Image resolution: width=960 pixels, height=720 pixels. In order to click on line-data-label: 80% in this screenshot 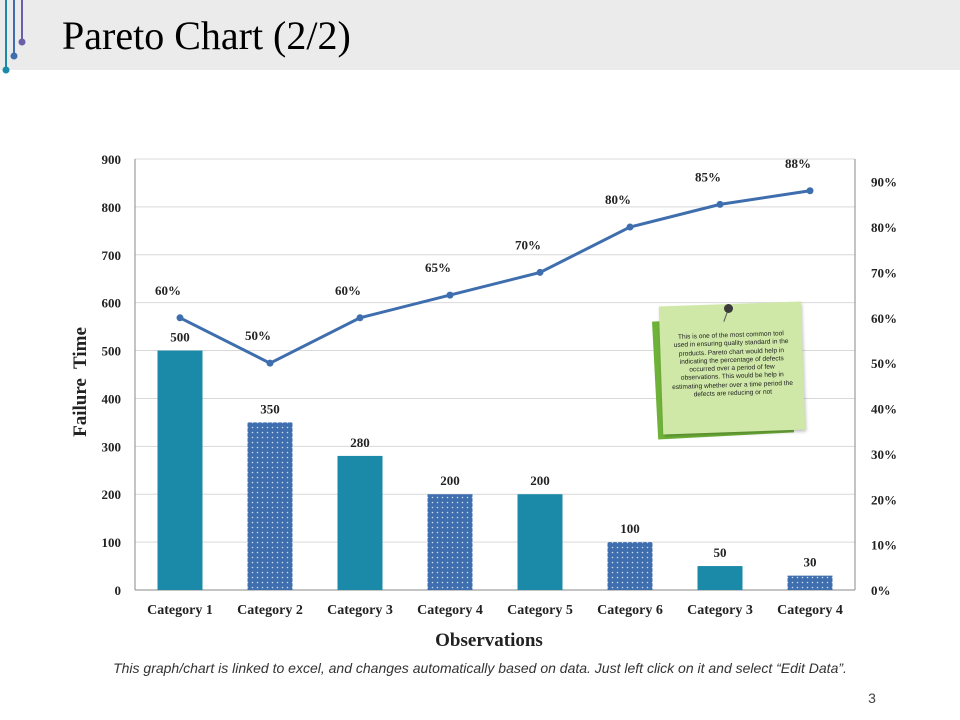, I will do `click(618, 199)`.